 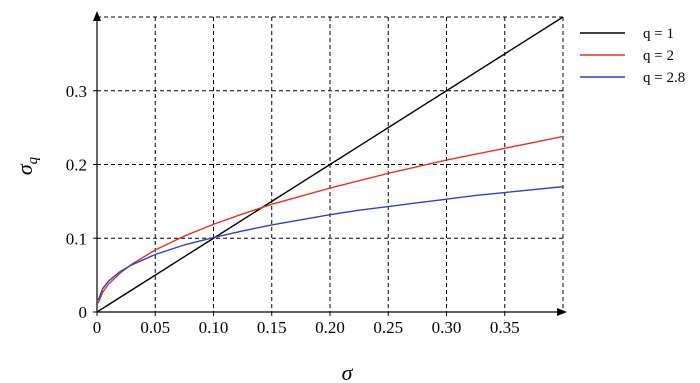 I want to click on y-tick-label: 0.2, so click(x=76, y=165).